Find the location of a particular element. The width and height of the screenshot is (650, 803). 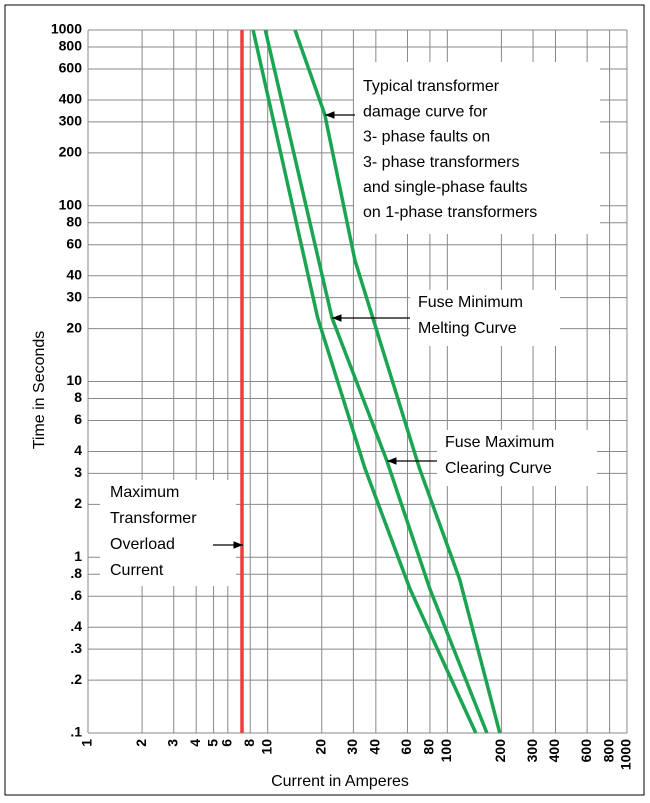

x-tick-label: 20 is located at coordinates (320, 747).